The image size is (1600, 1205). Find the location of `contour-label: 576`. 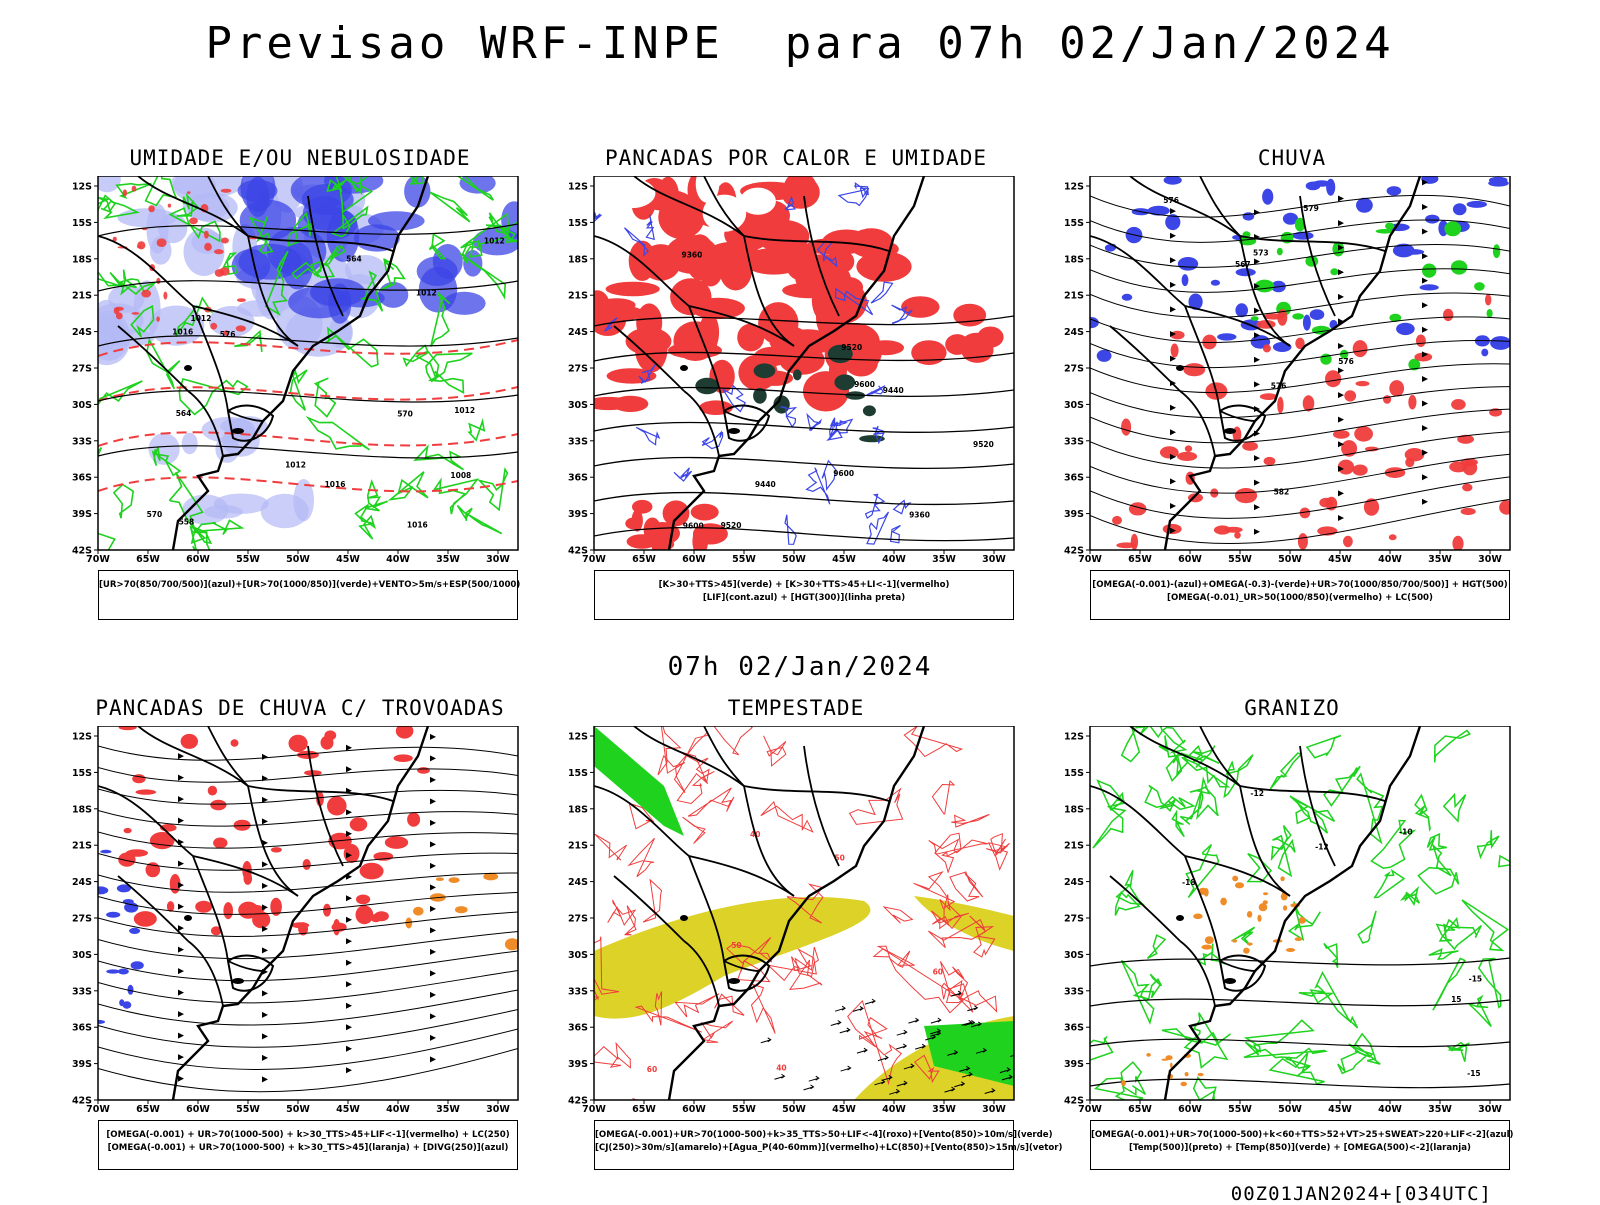

contour-label: 576 is located at coordinates (1346, 361).